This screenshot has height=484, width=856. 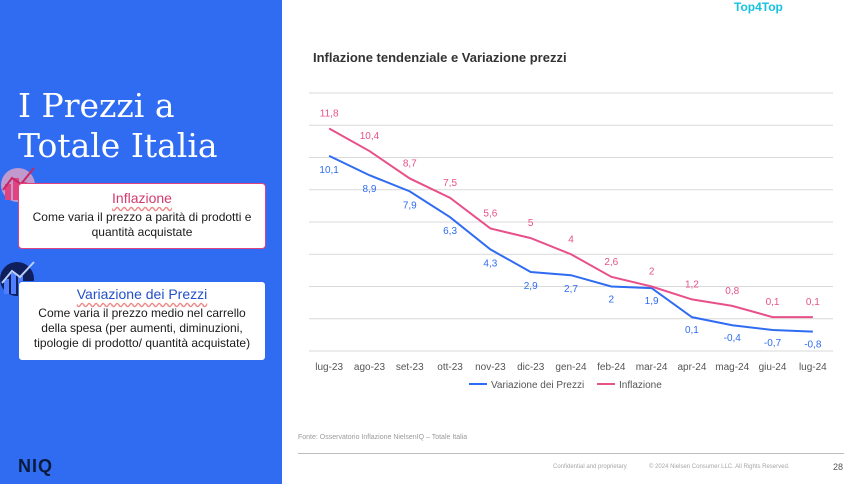 What do you see at coordinates (733, 338) in the screenshot?
I see `data-label: -0,4` at bounding box center [733, 338].